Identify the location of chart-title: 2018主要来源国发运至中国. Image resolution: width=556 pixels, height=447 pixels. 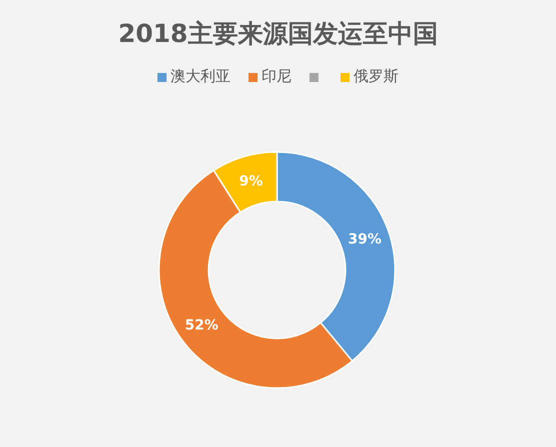
(278, 33).